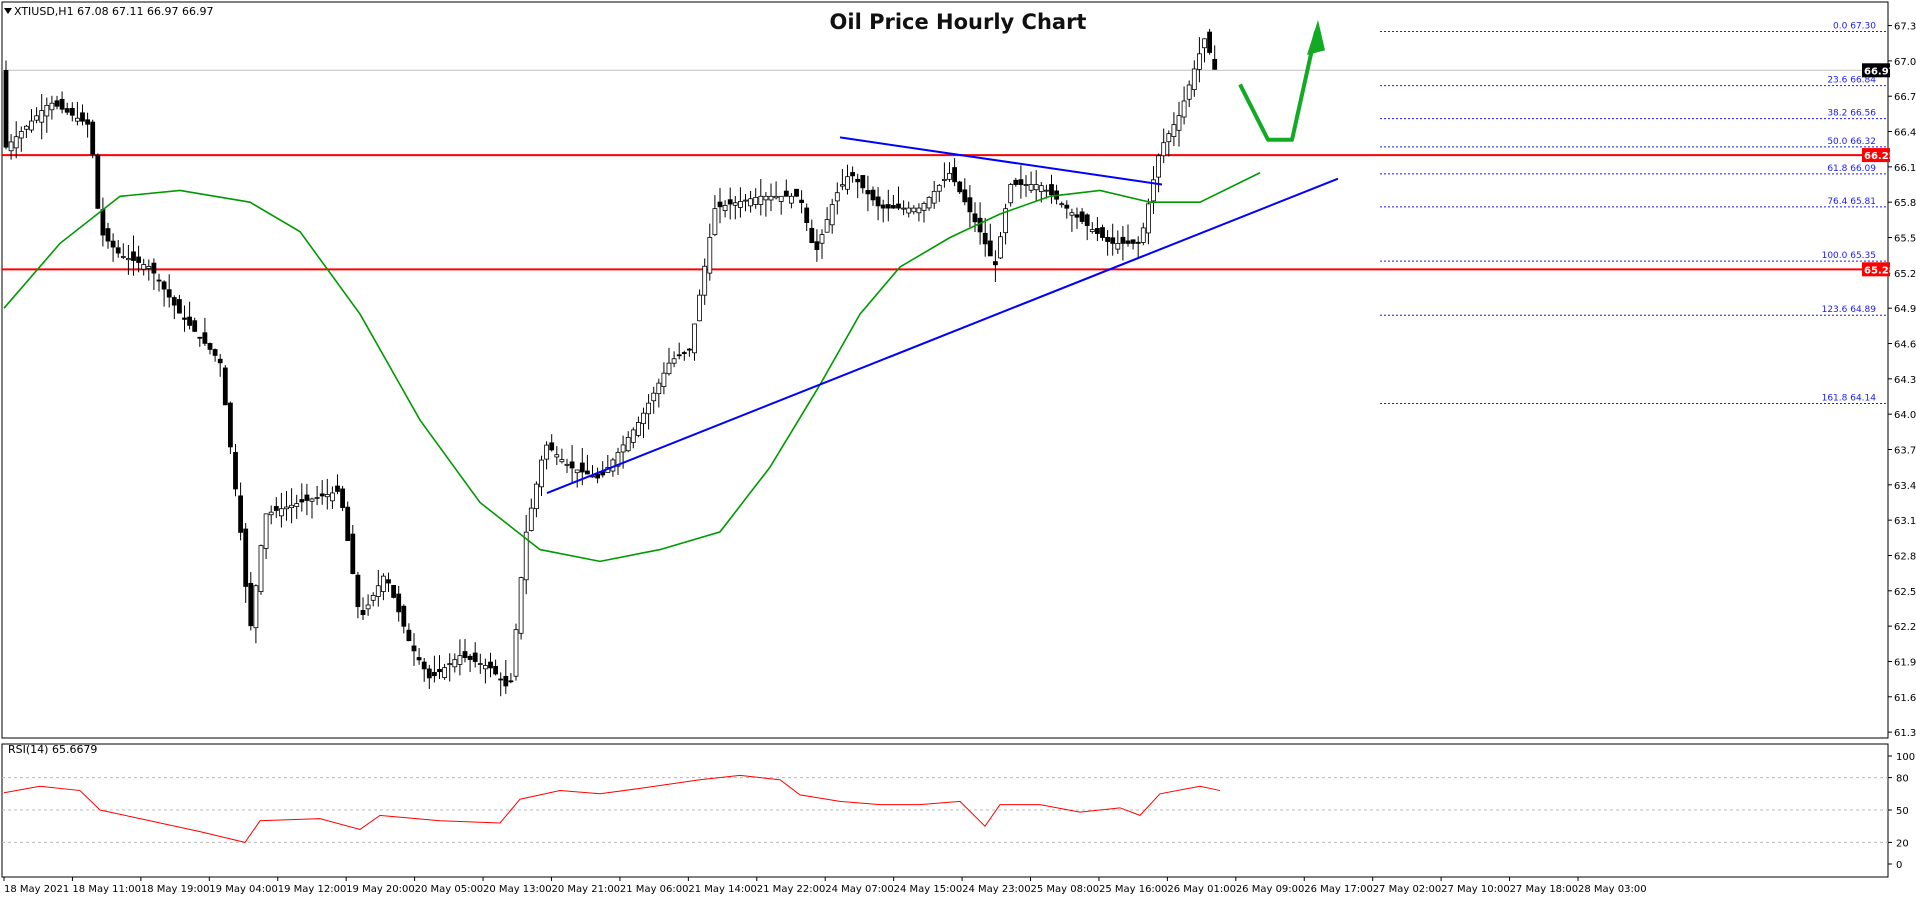  I want to click on rsi-tick-label: 0, so click(1899, 865).